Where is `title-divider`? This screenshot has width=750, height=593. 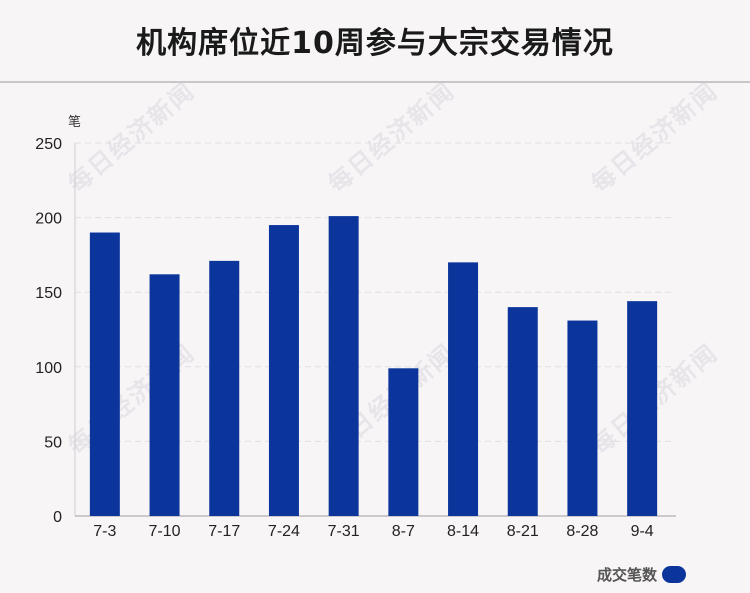
title-divider is located at coordinates (375, 82).